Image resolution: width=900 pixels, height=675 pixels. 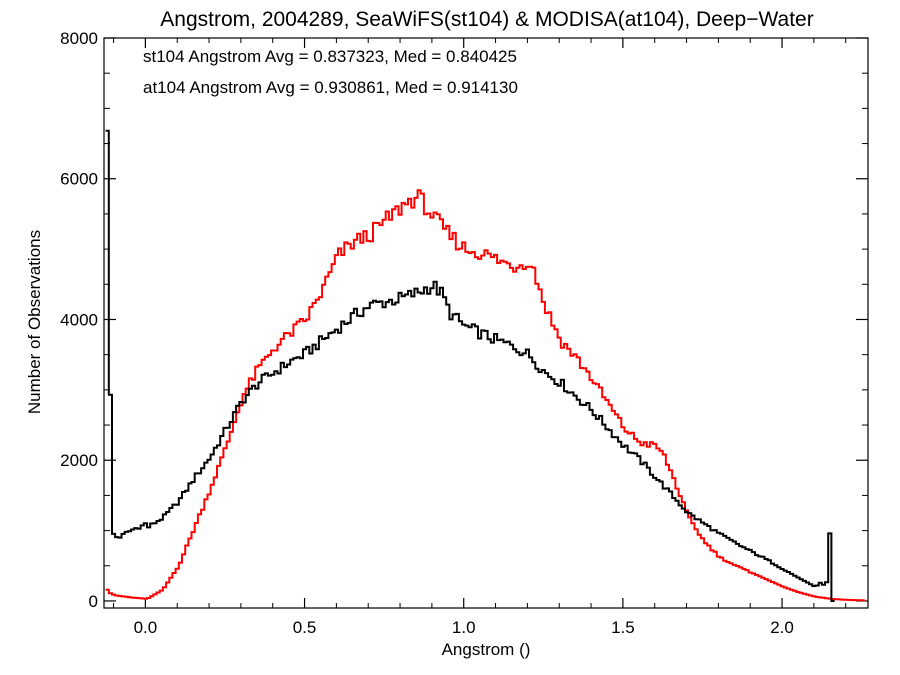 I want to click on y-tick-label: 6000, so click(x=79, y=179).